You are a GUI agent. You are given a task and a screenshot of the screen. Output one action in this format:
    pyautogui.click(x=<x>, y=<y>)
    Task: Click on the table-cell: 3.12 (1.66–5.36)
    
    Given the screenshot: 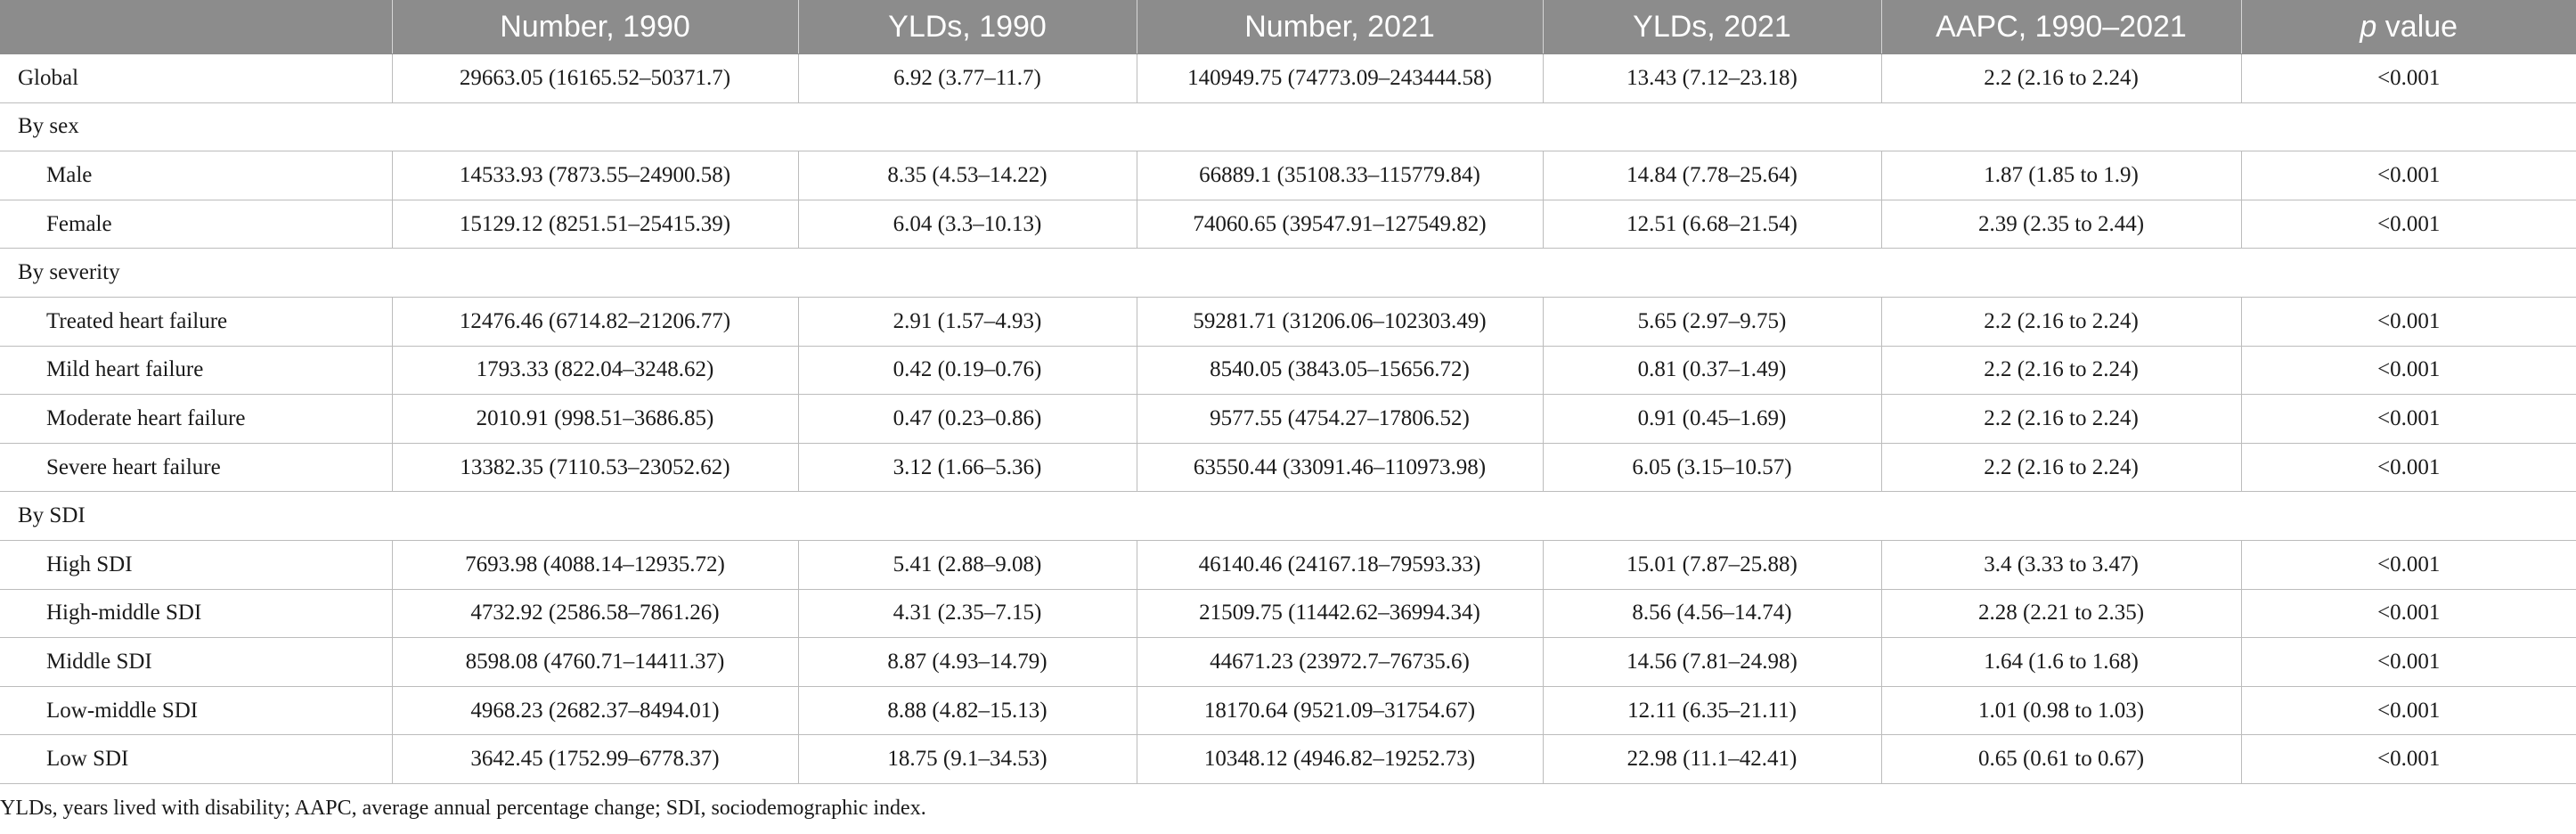 What is the action you would take?
    pyautogui.click(x=967, y=468)
    